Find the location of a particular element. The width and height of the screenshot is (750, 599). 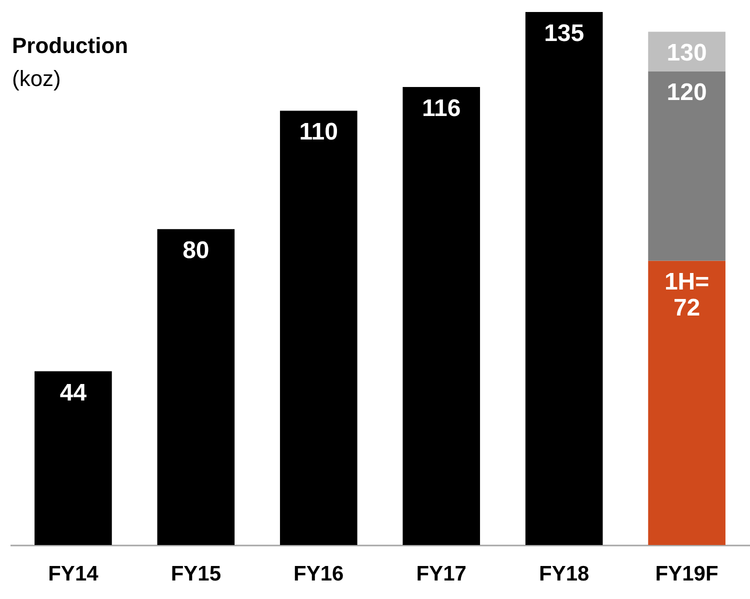

data-label: 110 is located at coordinates (318, 132).